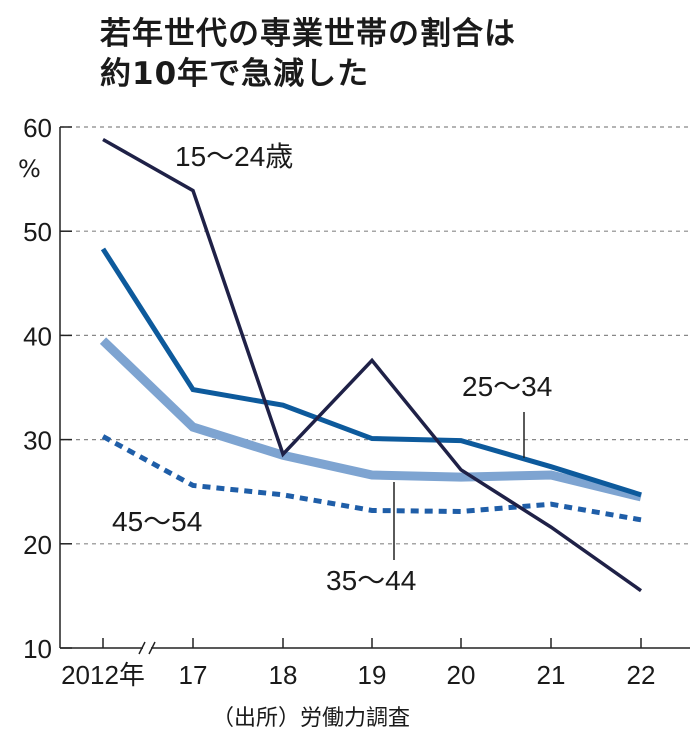  What do you see at coordinates (234, 156) in the screenshot?
I see `series-label-15-24: 15～24歳` at bounding box center [234, 156].